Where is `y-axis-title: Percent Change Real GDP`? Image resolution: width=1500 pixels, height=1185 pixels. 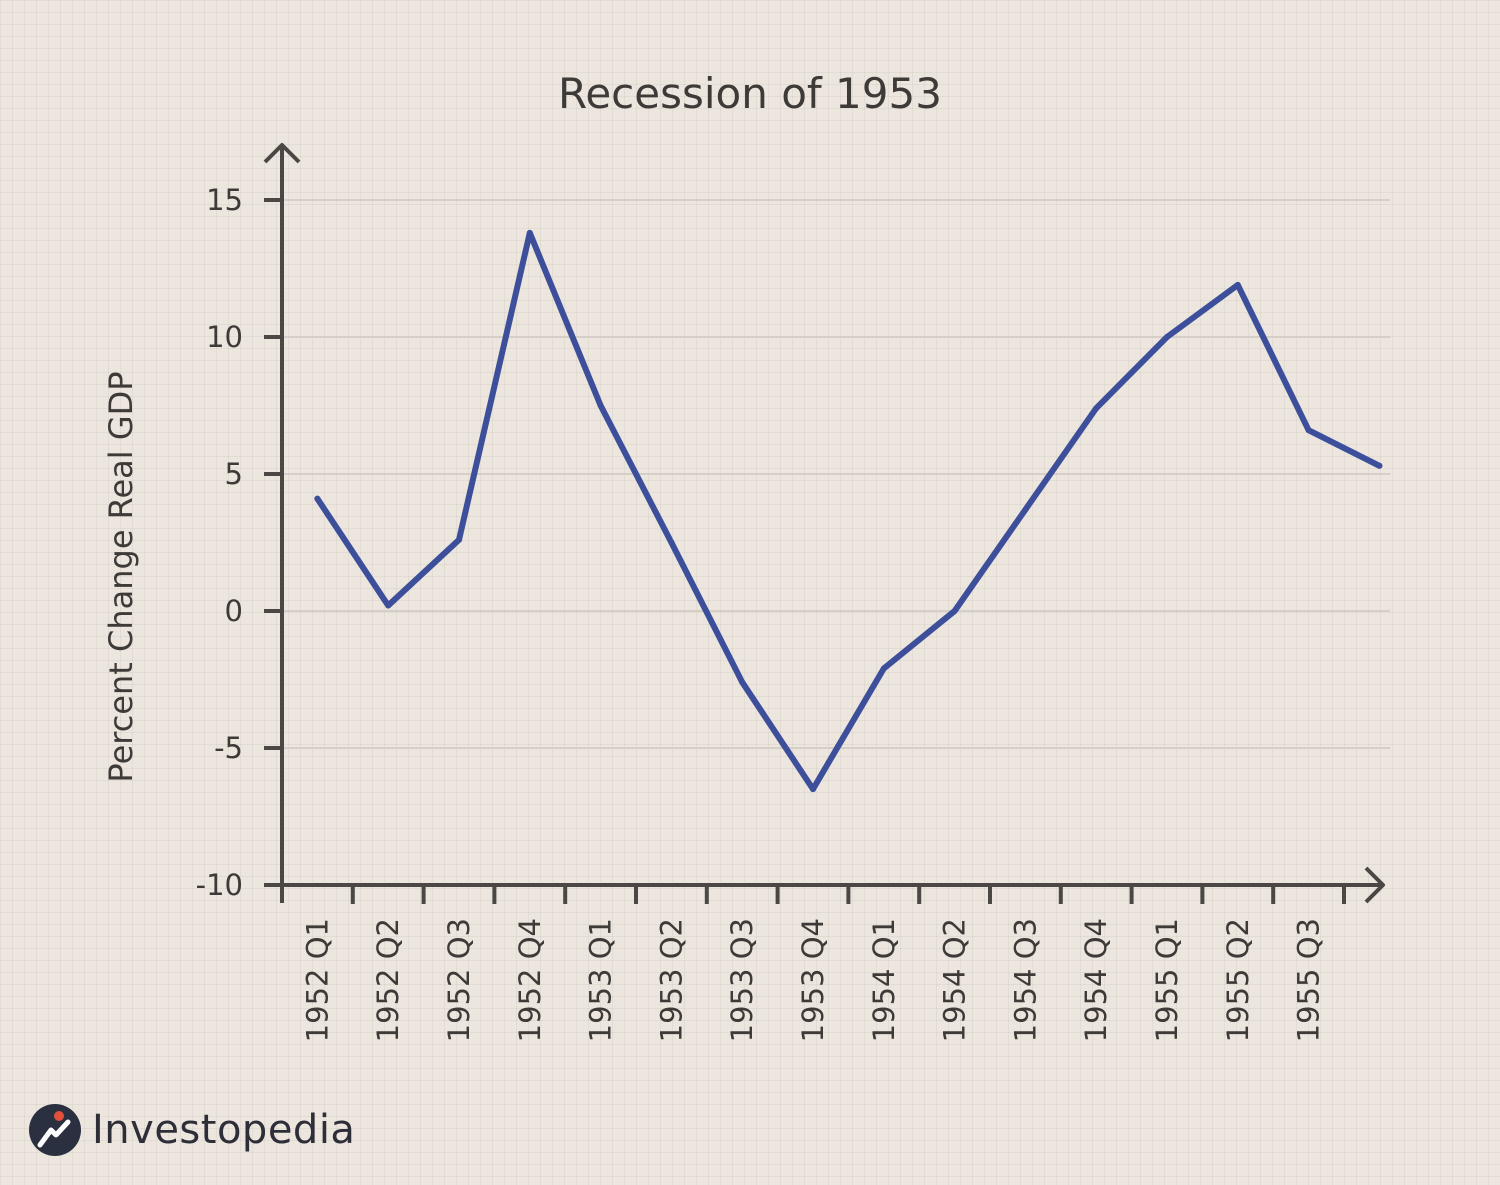 y-axis-title: Percent Change Real GDP is located at coordinates (121, 576).